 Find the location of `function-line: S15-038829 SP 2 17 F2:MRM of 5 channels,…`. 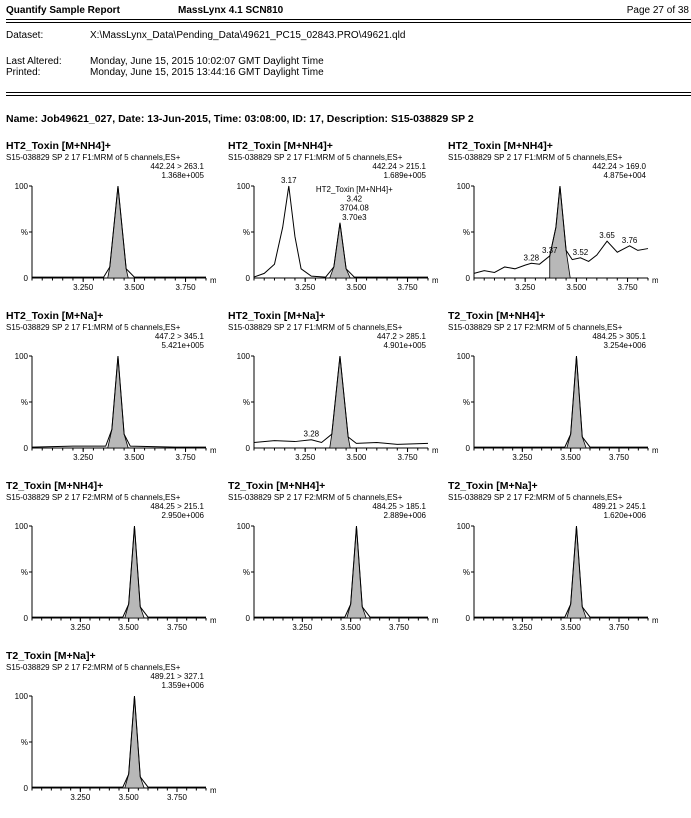

function-line: S15-038829 SP 2 17 F2:MRM of 5 channels,… is located at coordinates (535, 497).